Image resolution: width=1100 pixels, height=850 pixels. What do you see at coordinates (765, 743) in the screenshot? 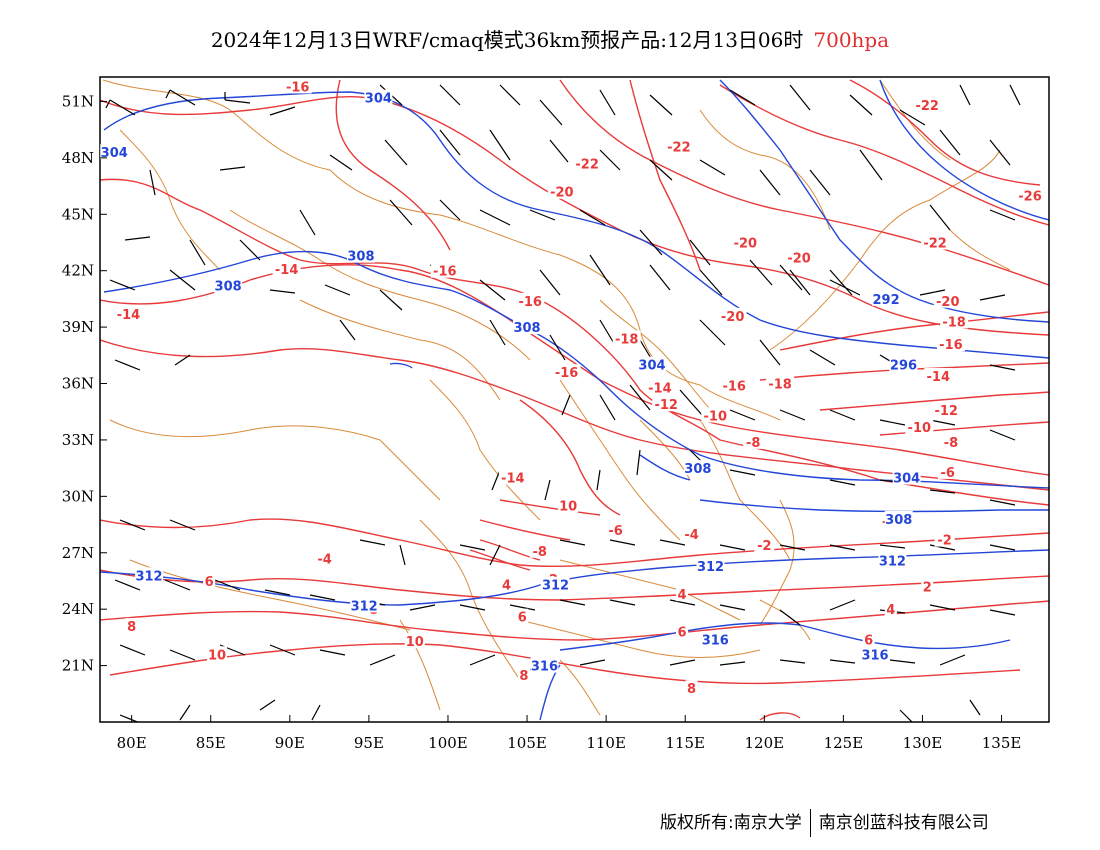
I see `lon-tick-label: 120E` at bounding box center [765, 743].